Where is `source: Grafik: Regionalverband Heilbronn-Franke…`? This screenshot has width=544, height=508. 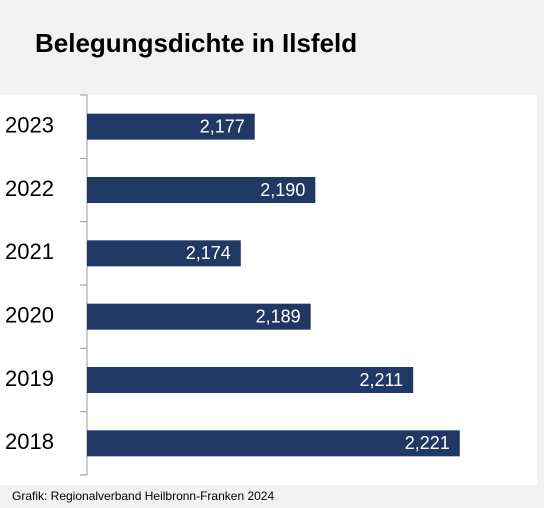 source: Grafik: Regionalverband Heilbronn-Franke… is located at coordinates (143, 496).